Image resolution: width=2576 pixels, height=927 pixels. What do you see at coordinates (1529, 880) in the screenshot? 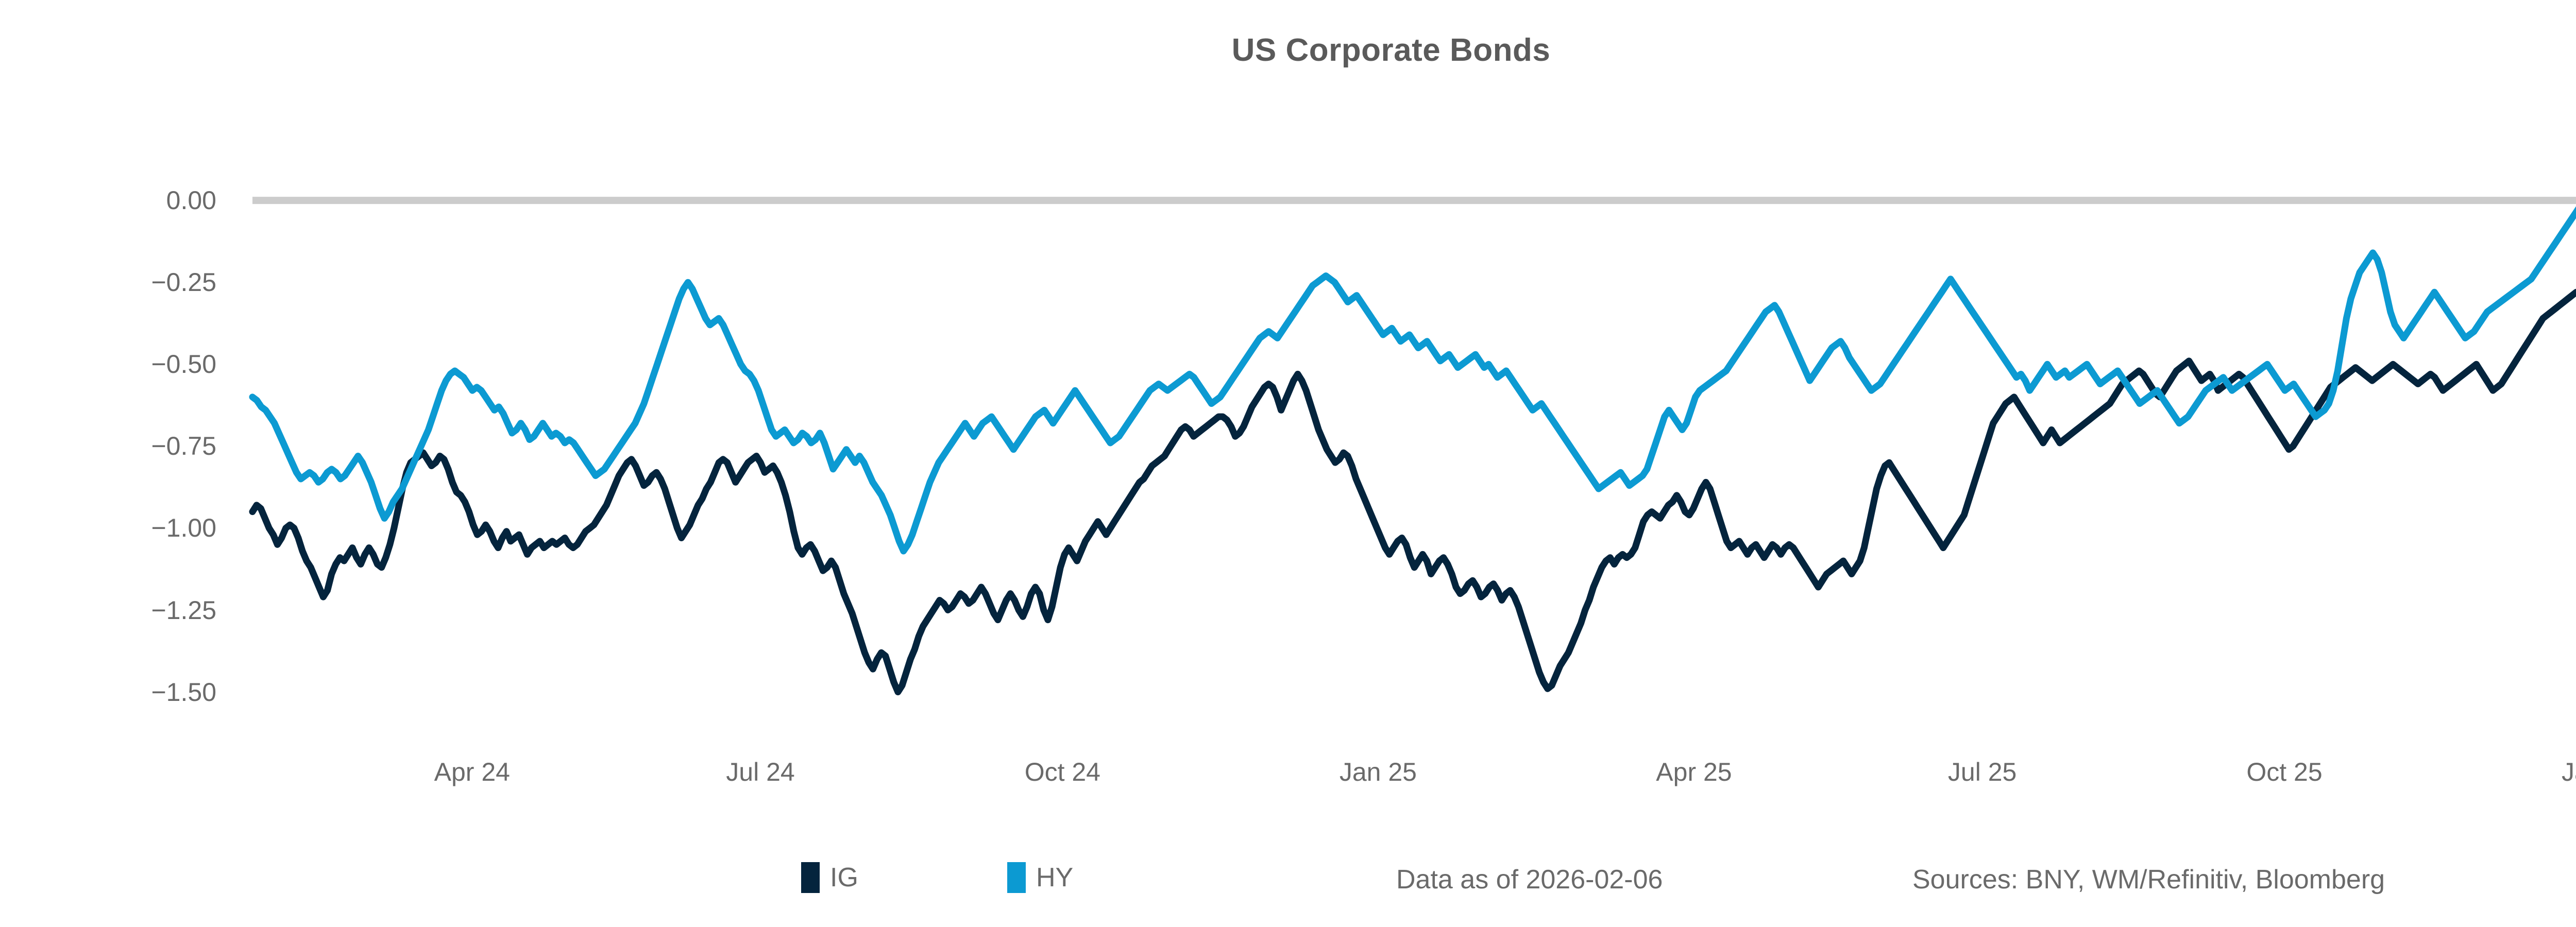
I see `data-as-of-text: Data as of 2026-02-06` at bounding box center [1529, 880].